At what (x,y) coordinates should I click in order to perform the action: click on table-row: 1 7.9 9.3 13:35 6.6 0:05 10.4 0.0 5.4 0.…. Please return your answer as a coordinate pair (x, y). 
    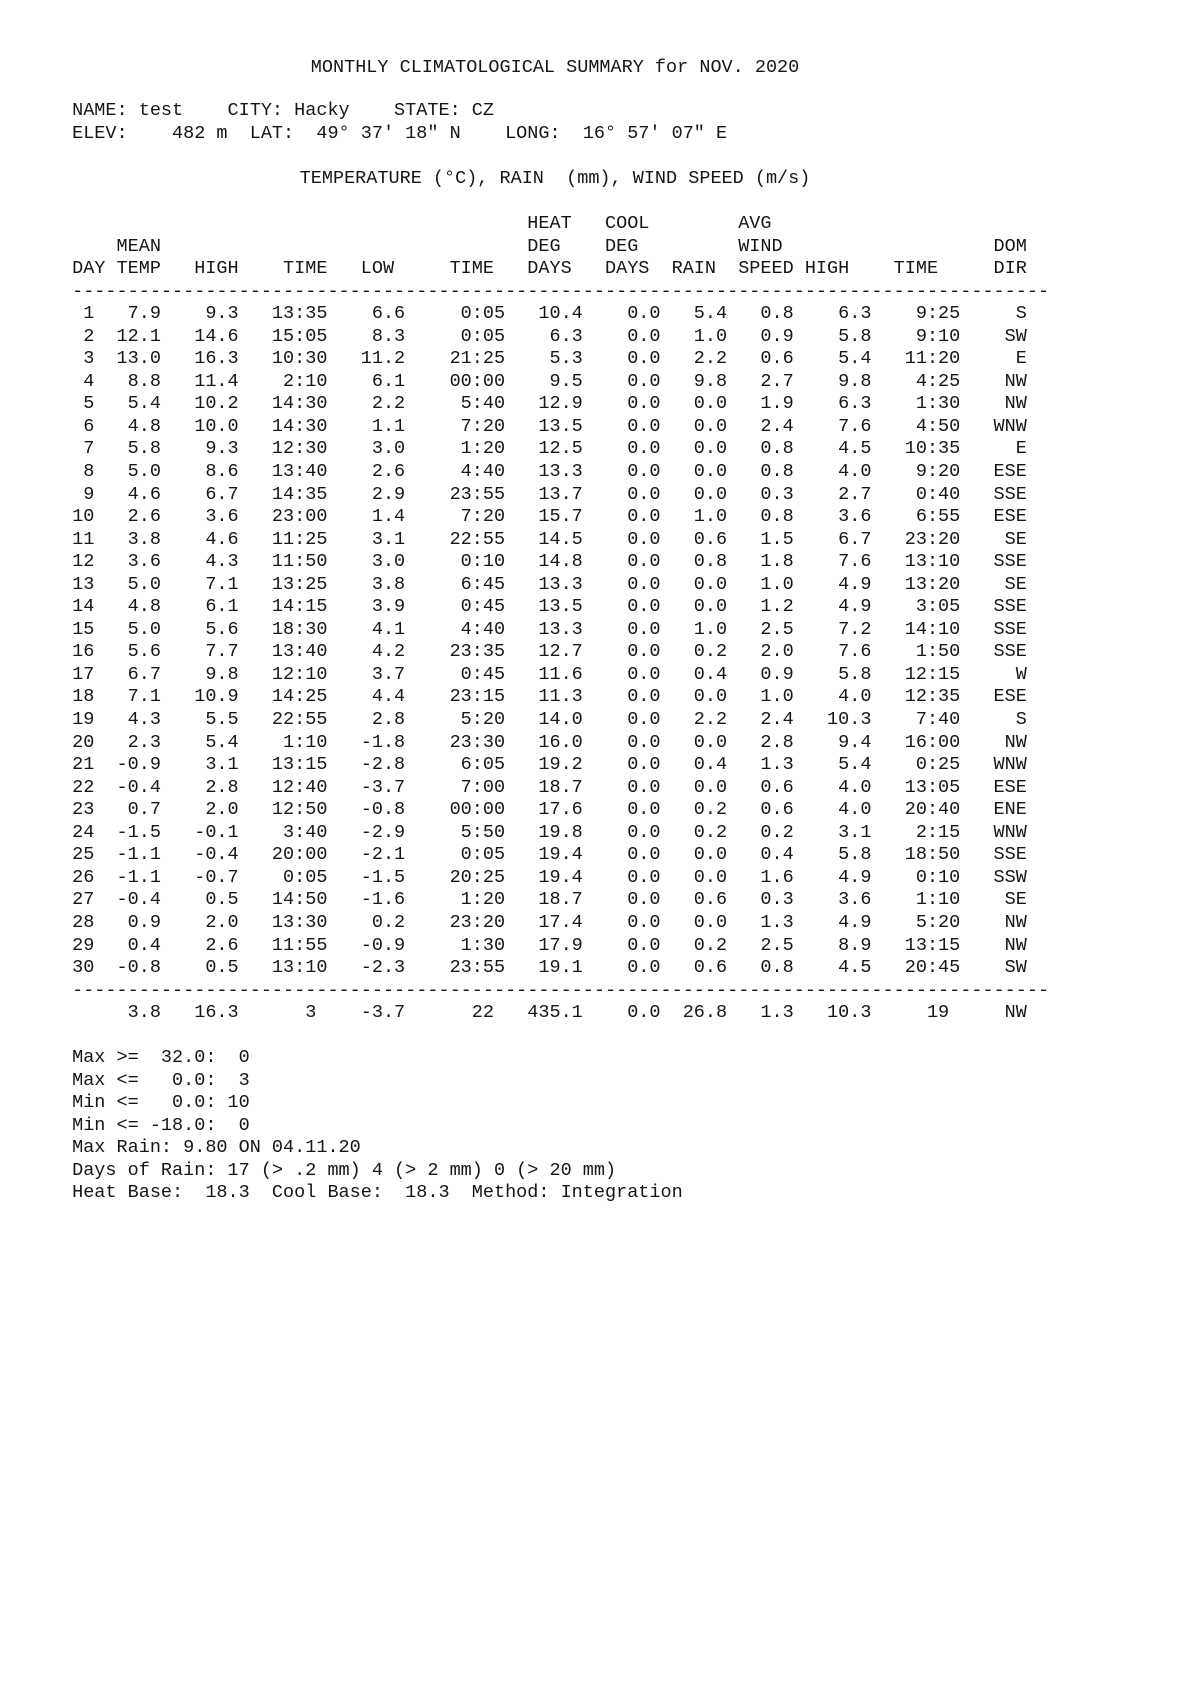
    Looking at the image, I should click on (549, 314).